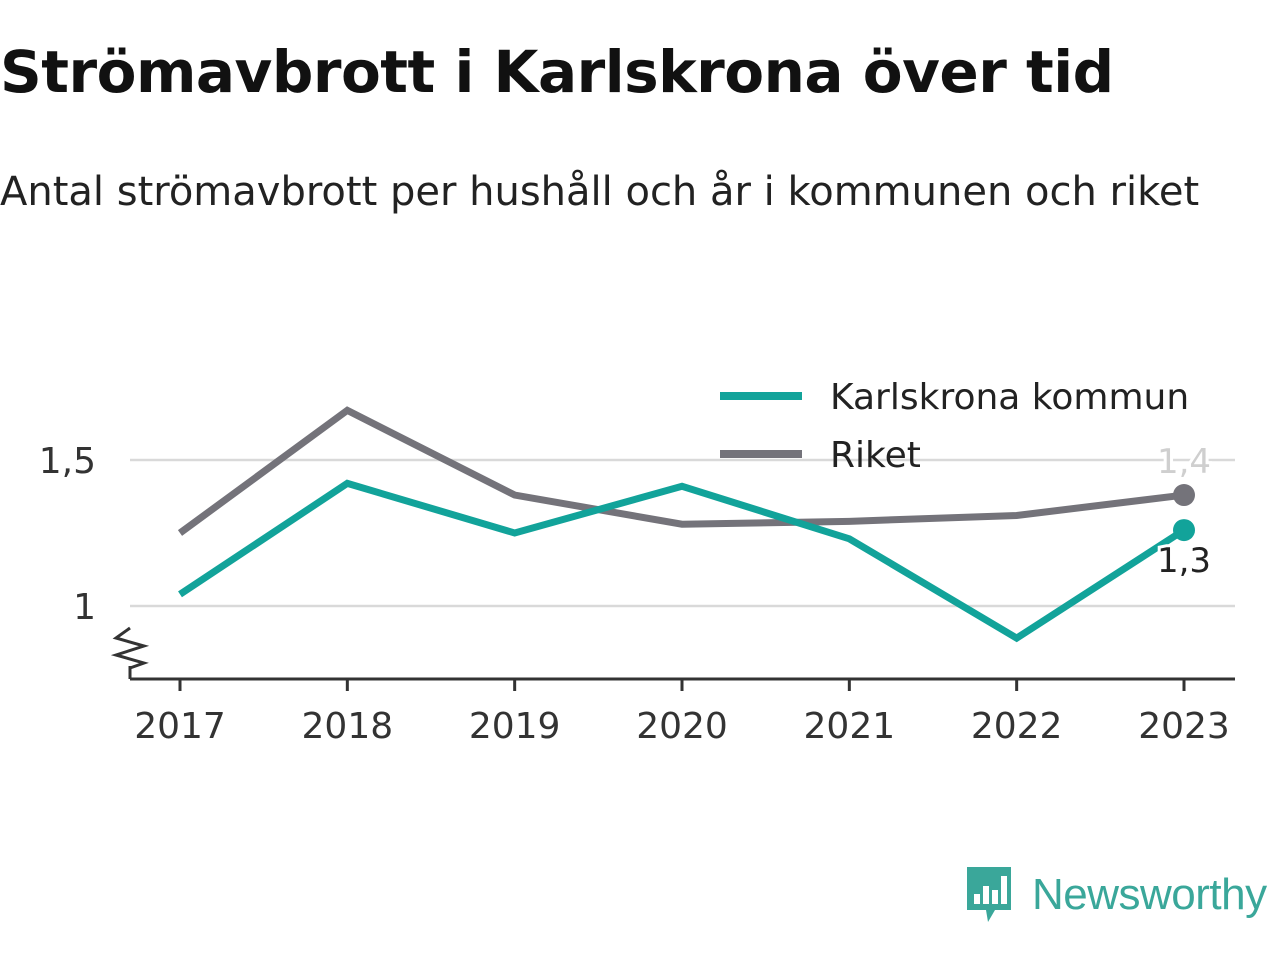  What do you see at coordinates (130, 648) in the screenshot?
I see `axis-break-icon` at bounding box center [130, 648].